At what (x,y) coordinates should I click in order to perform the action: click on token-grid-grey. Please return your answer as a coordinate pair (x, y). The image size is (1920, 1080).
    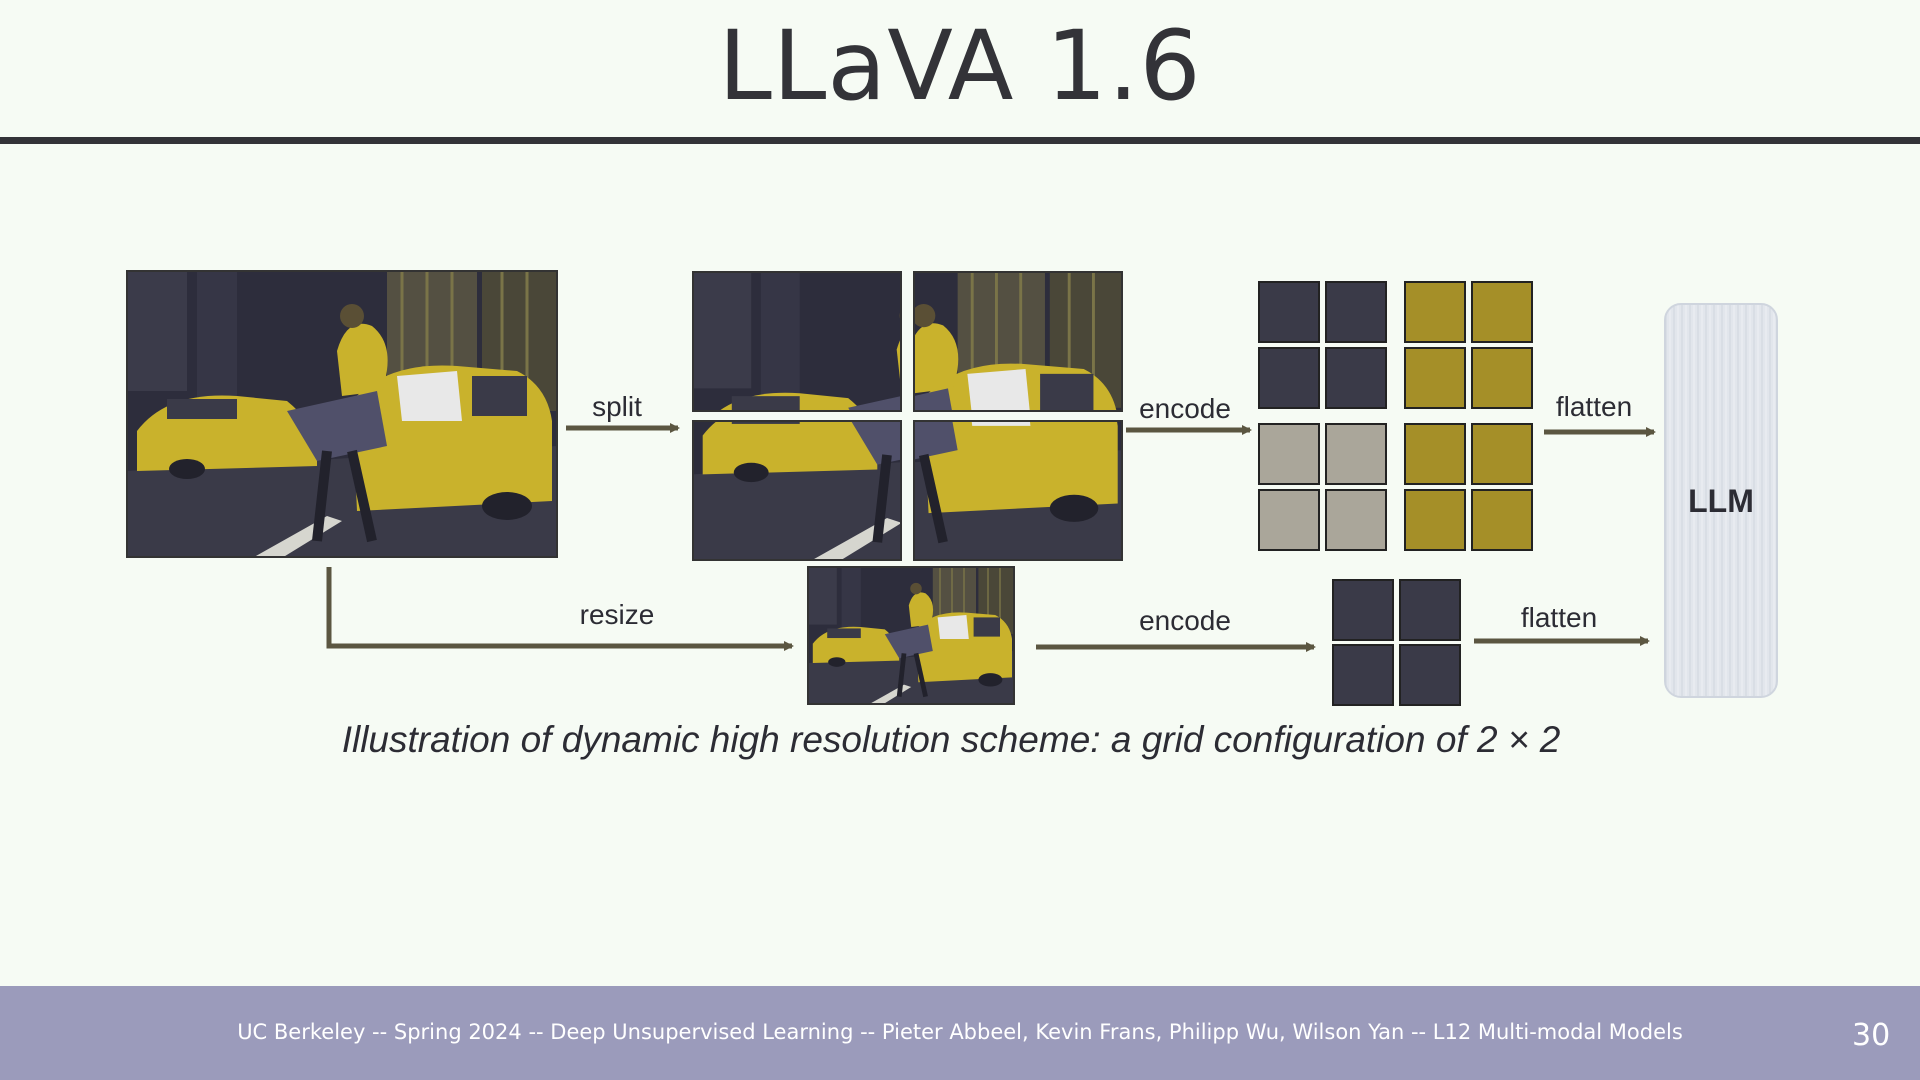
    Looking at the image, I should click on (1322, 487).